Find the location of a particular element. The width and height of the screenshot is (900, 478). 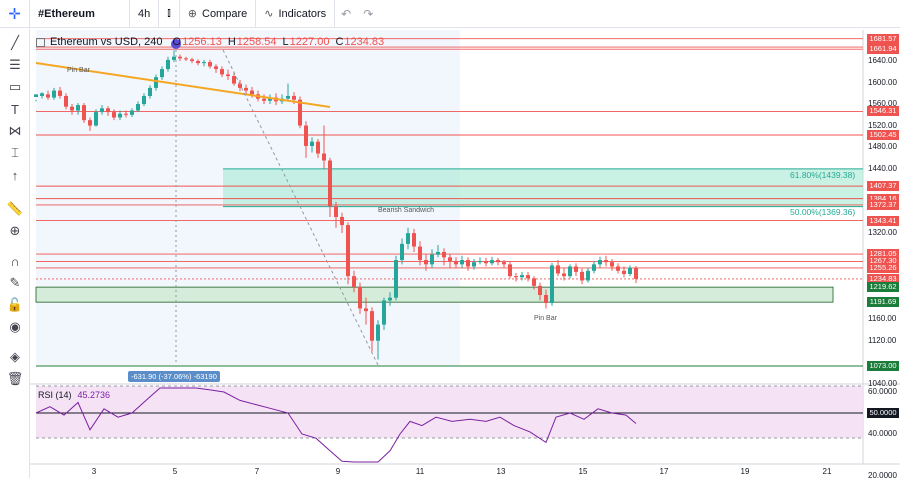

undo-icon: ↶ is located at coordinates (346, 13).